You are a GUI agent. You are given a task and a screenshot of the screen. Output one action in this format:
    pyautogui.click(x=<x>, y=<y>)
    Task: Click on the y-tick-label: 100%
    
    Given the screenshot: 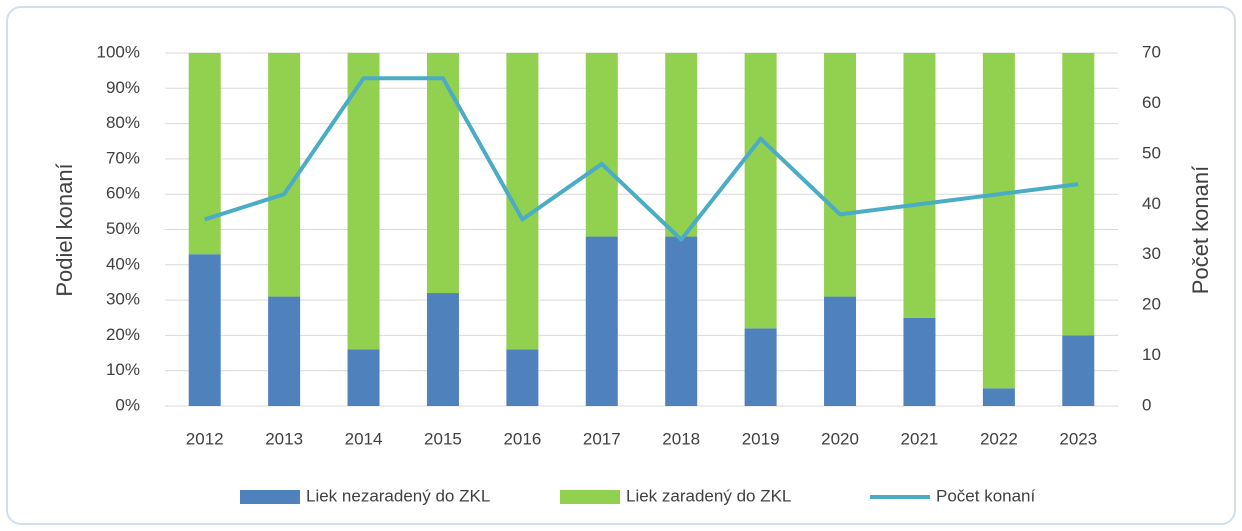 What is the action you would take?
    pyautogui.click(x=118, y=51)
    